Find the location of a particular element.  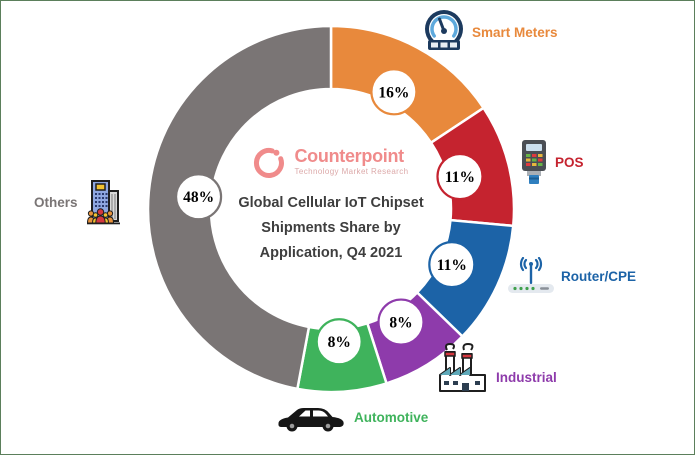

chart-title-line-3: Application, Q4 2021 is located at coordinates (331, 253).